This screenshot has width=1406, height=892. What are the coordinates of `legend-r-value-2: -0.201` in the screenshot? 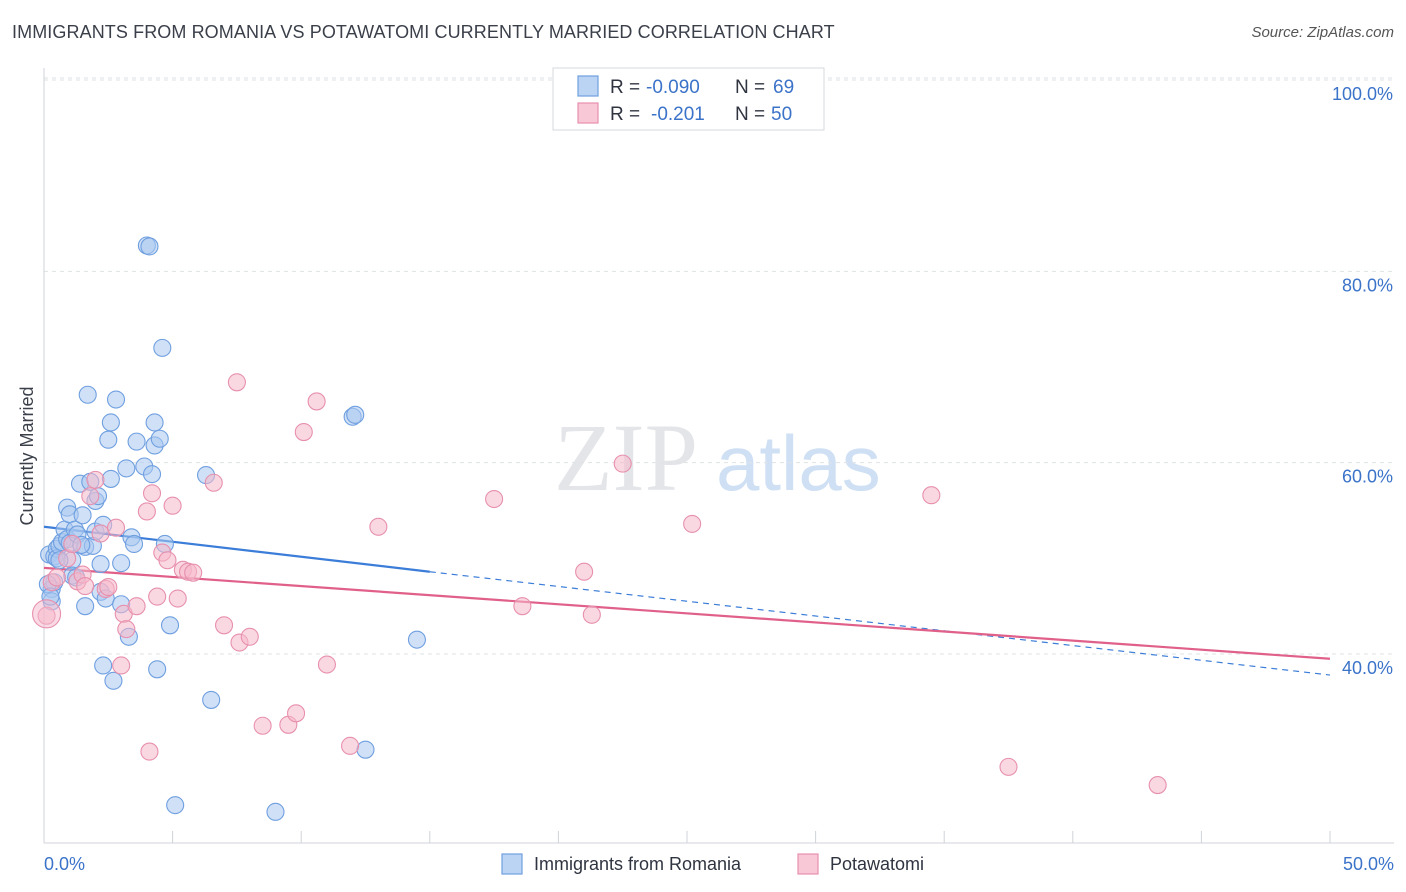 It's located at (678, 114).